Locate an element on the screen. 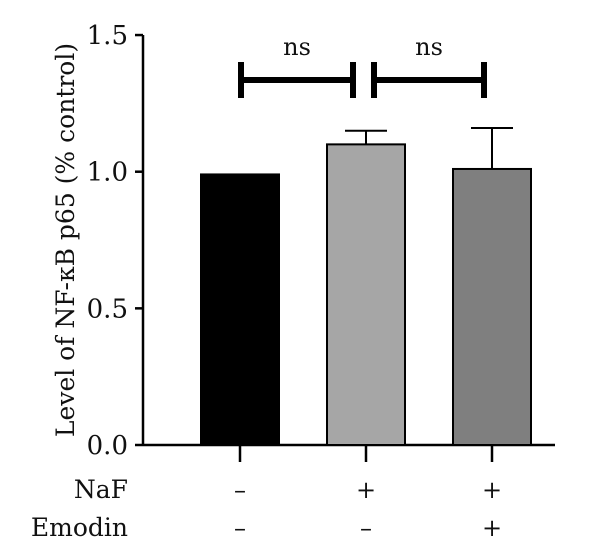 This screenshot has height=560, width=600. y-tick-label: 1.0 is located at coordinates (107, 173).